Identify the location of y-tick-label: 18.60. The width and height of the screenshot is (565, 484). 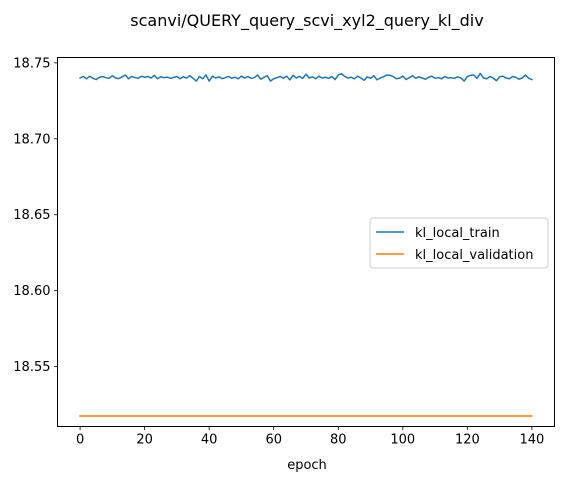
(31, 291).